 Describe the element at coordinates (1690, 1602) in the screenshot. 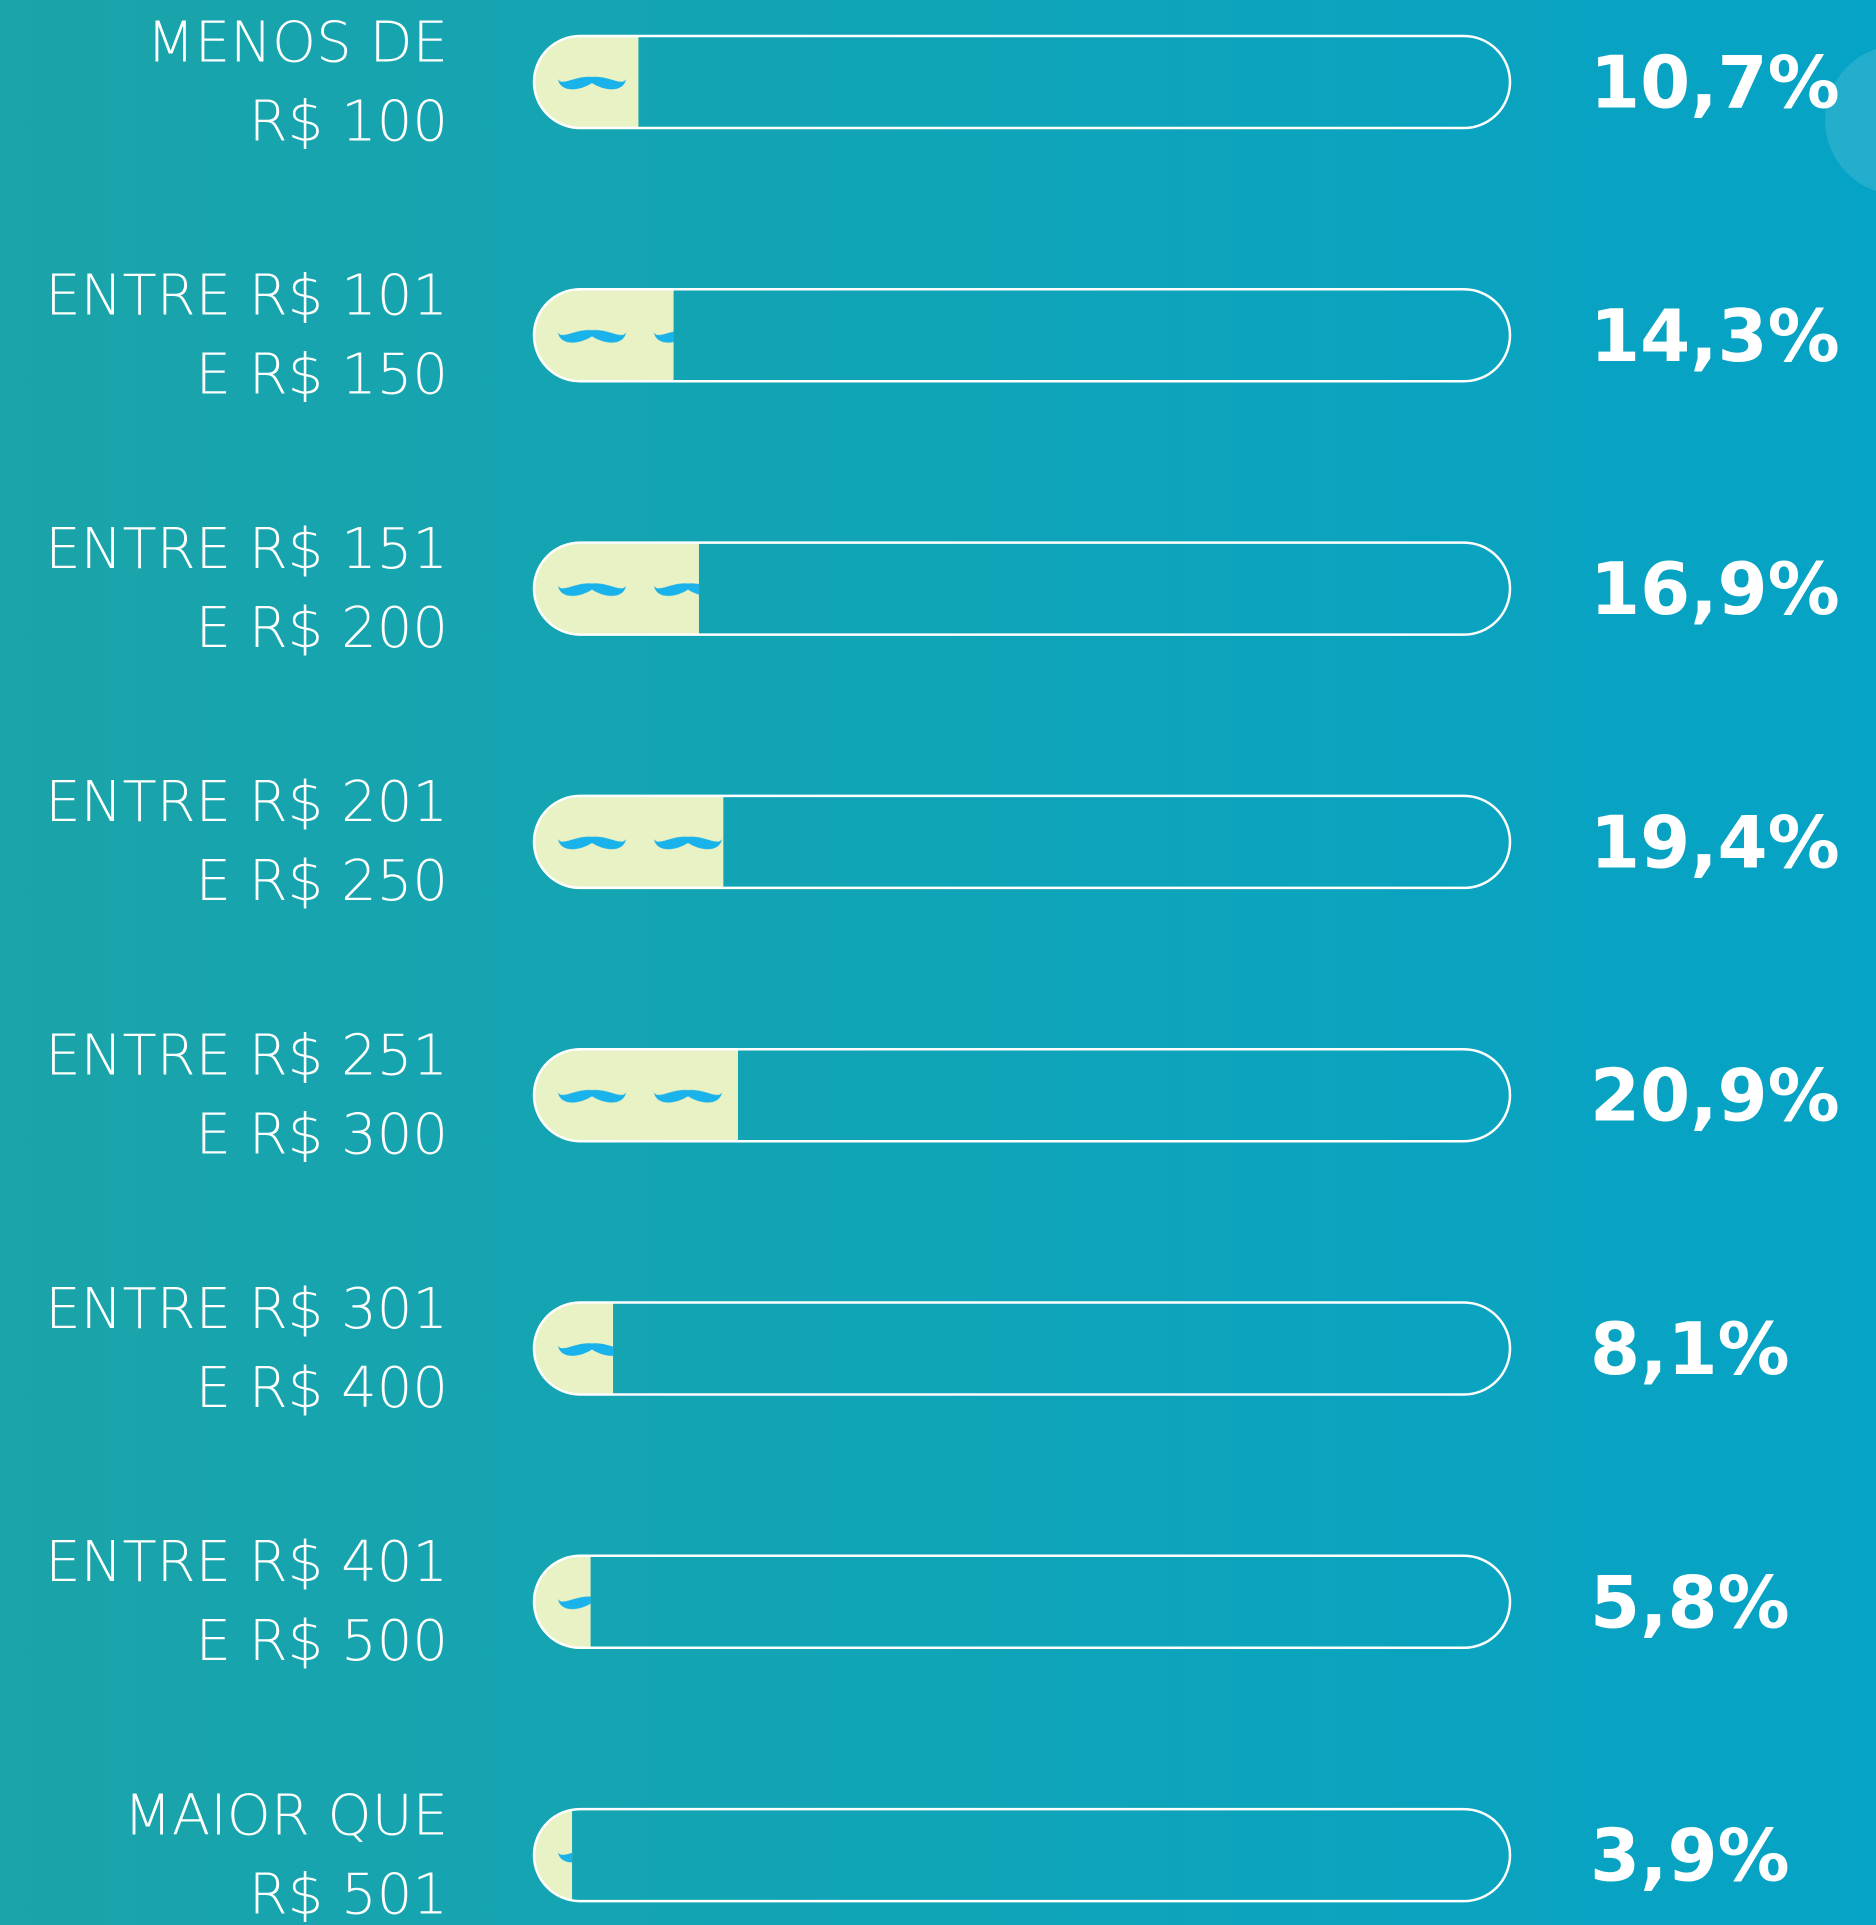

I see `value-label: 5,8%` at that location.